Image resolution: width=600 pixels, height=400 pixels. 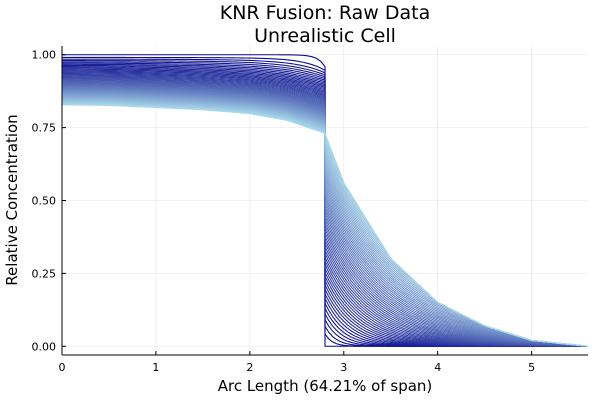 I want to click on y-ticks: 0.00 0.25 0.50 0.75 1.00, so click(x=49, y=201).